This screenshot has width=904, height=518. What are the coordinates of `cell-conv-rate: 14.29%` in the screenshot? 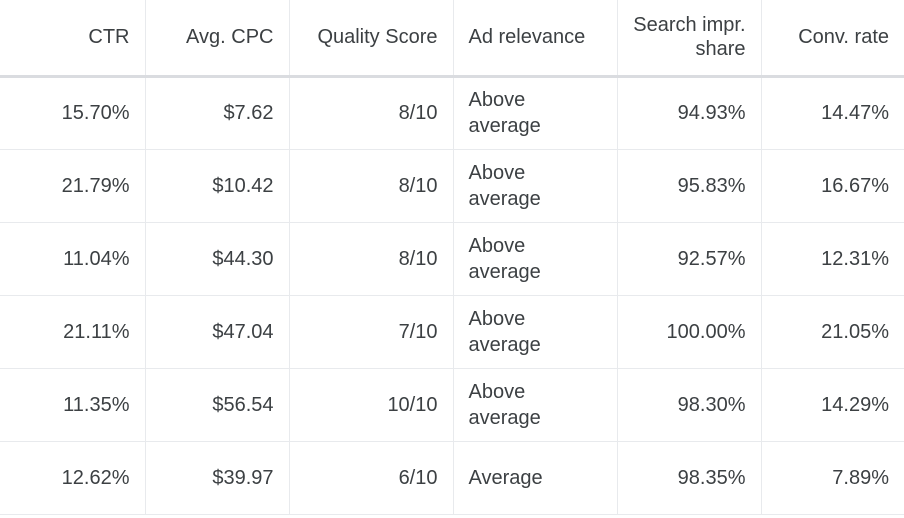 It's located at (832, 405).